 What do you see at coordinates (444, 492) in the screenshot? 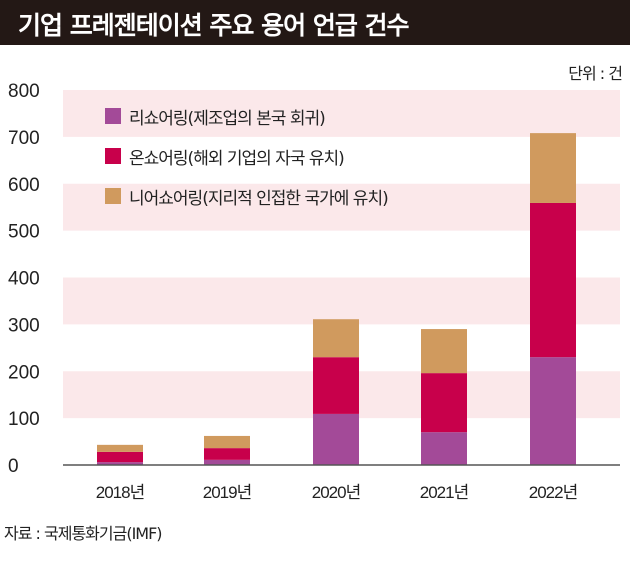
I see `x-tick-label: 2021년` at bounding box center [444, 492].